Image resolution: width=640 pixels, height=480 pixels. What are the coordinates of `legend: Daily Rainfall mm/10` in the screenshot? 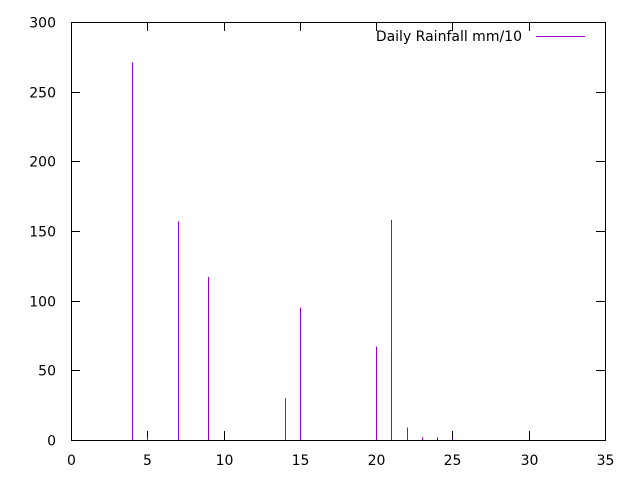 It's located at (480, 37).